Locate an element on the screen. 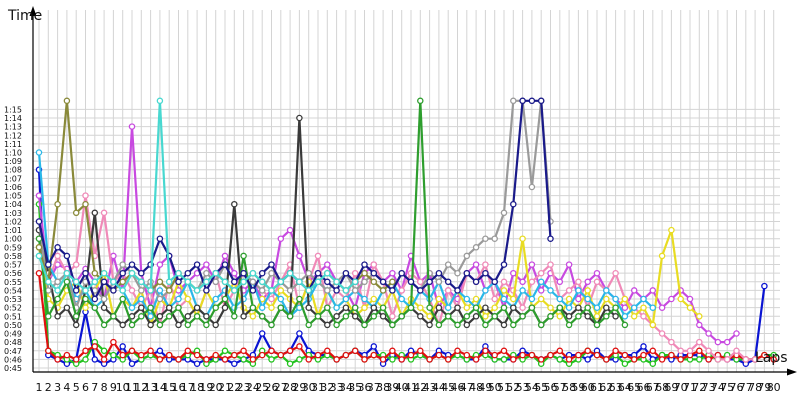  x-tick-label: 78 is located at coordinates (755, 387).